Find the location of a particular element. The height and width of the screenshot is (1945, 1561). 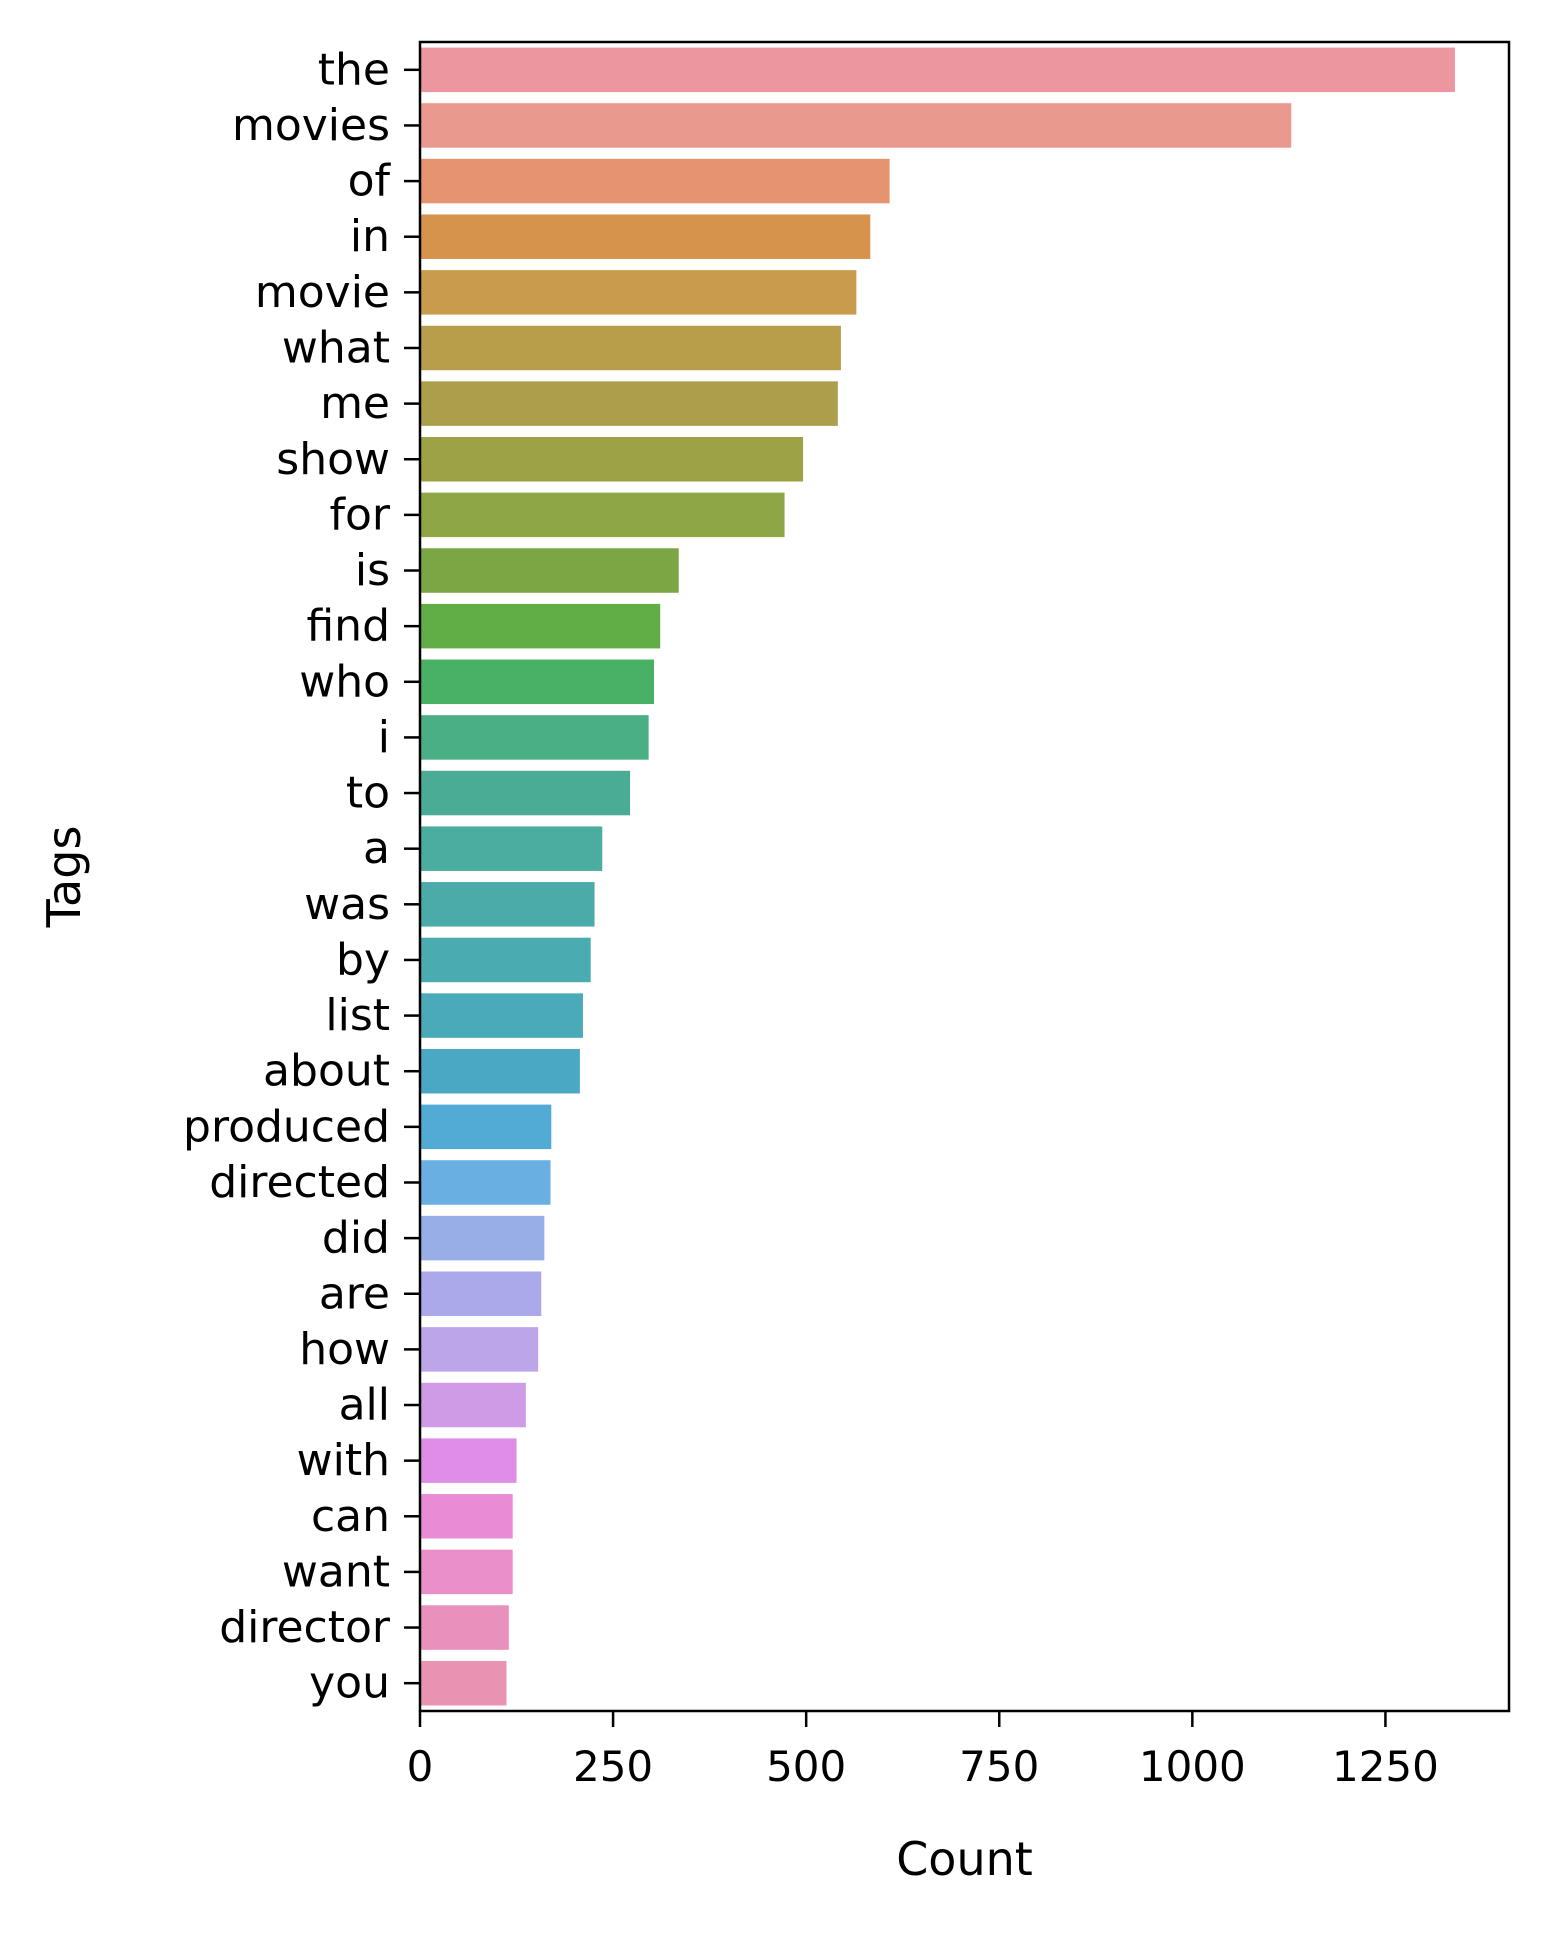

y-tick-label: movie is located at coordinates (322, 292).